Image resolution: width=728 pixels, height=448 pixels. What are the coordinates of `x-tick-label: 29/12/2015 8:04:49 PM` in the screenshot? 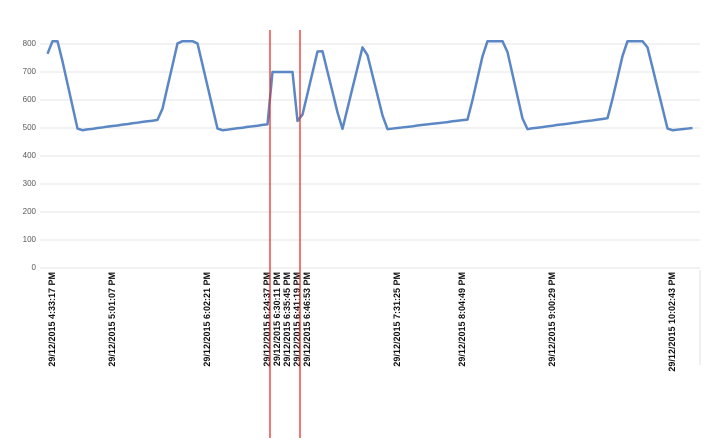 It's located at (462, 319).